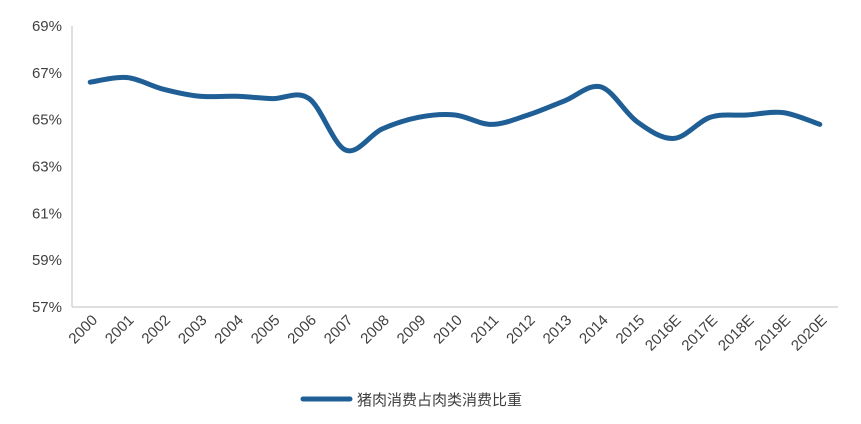 The image size is (861, 424). Describe the element at coordinates (809, 333) in the screenshot. I see `x-tick-label: 2020E` at that location.